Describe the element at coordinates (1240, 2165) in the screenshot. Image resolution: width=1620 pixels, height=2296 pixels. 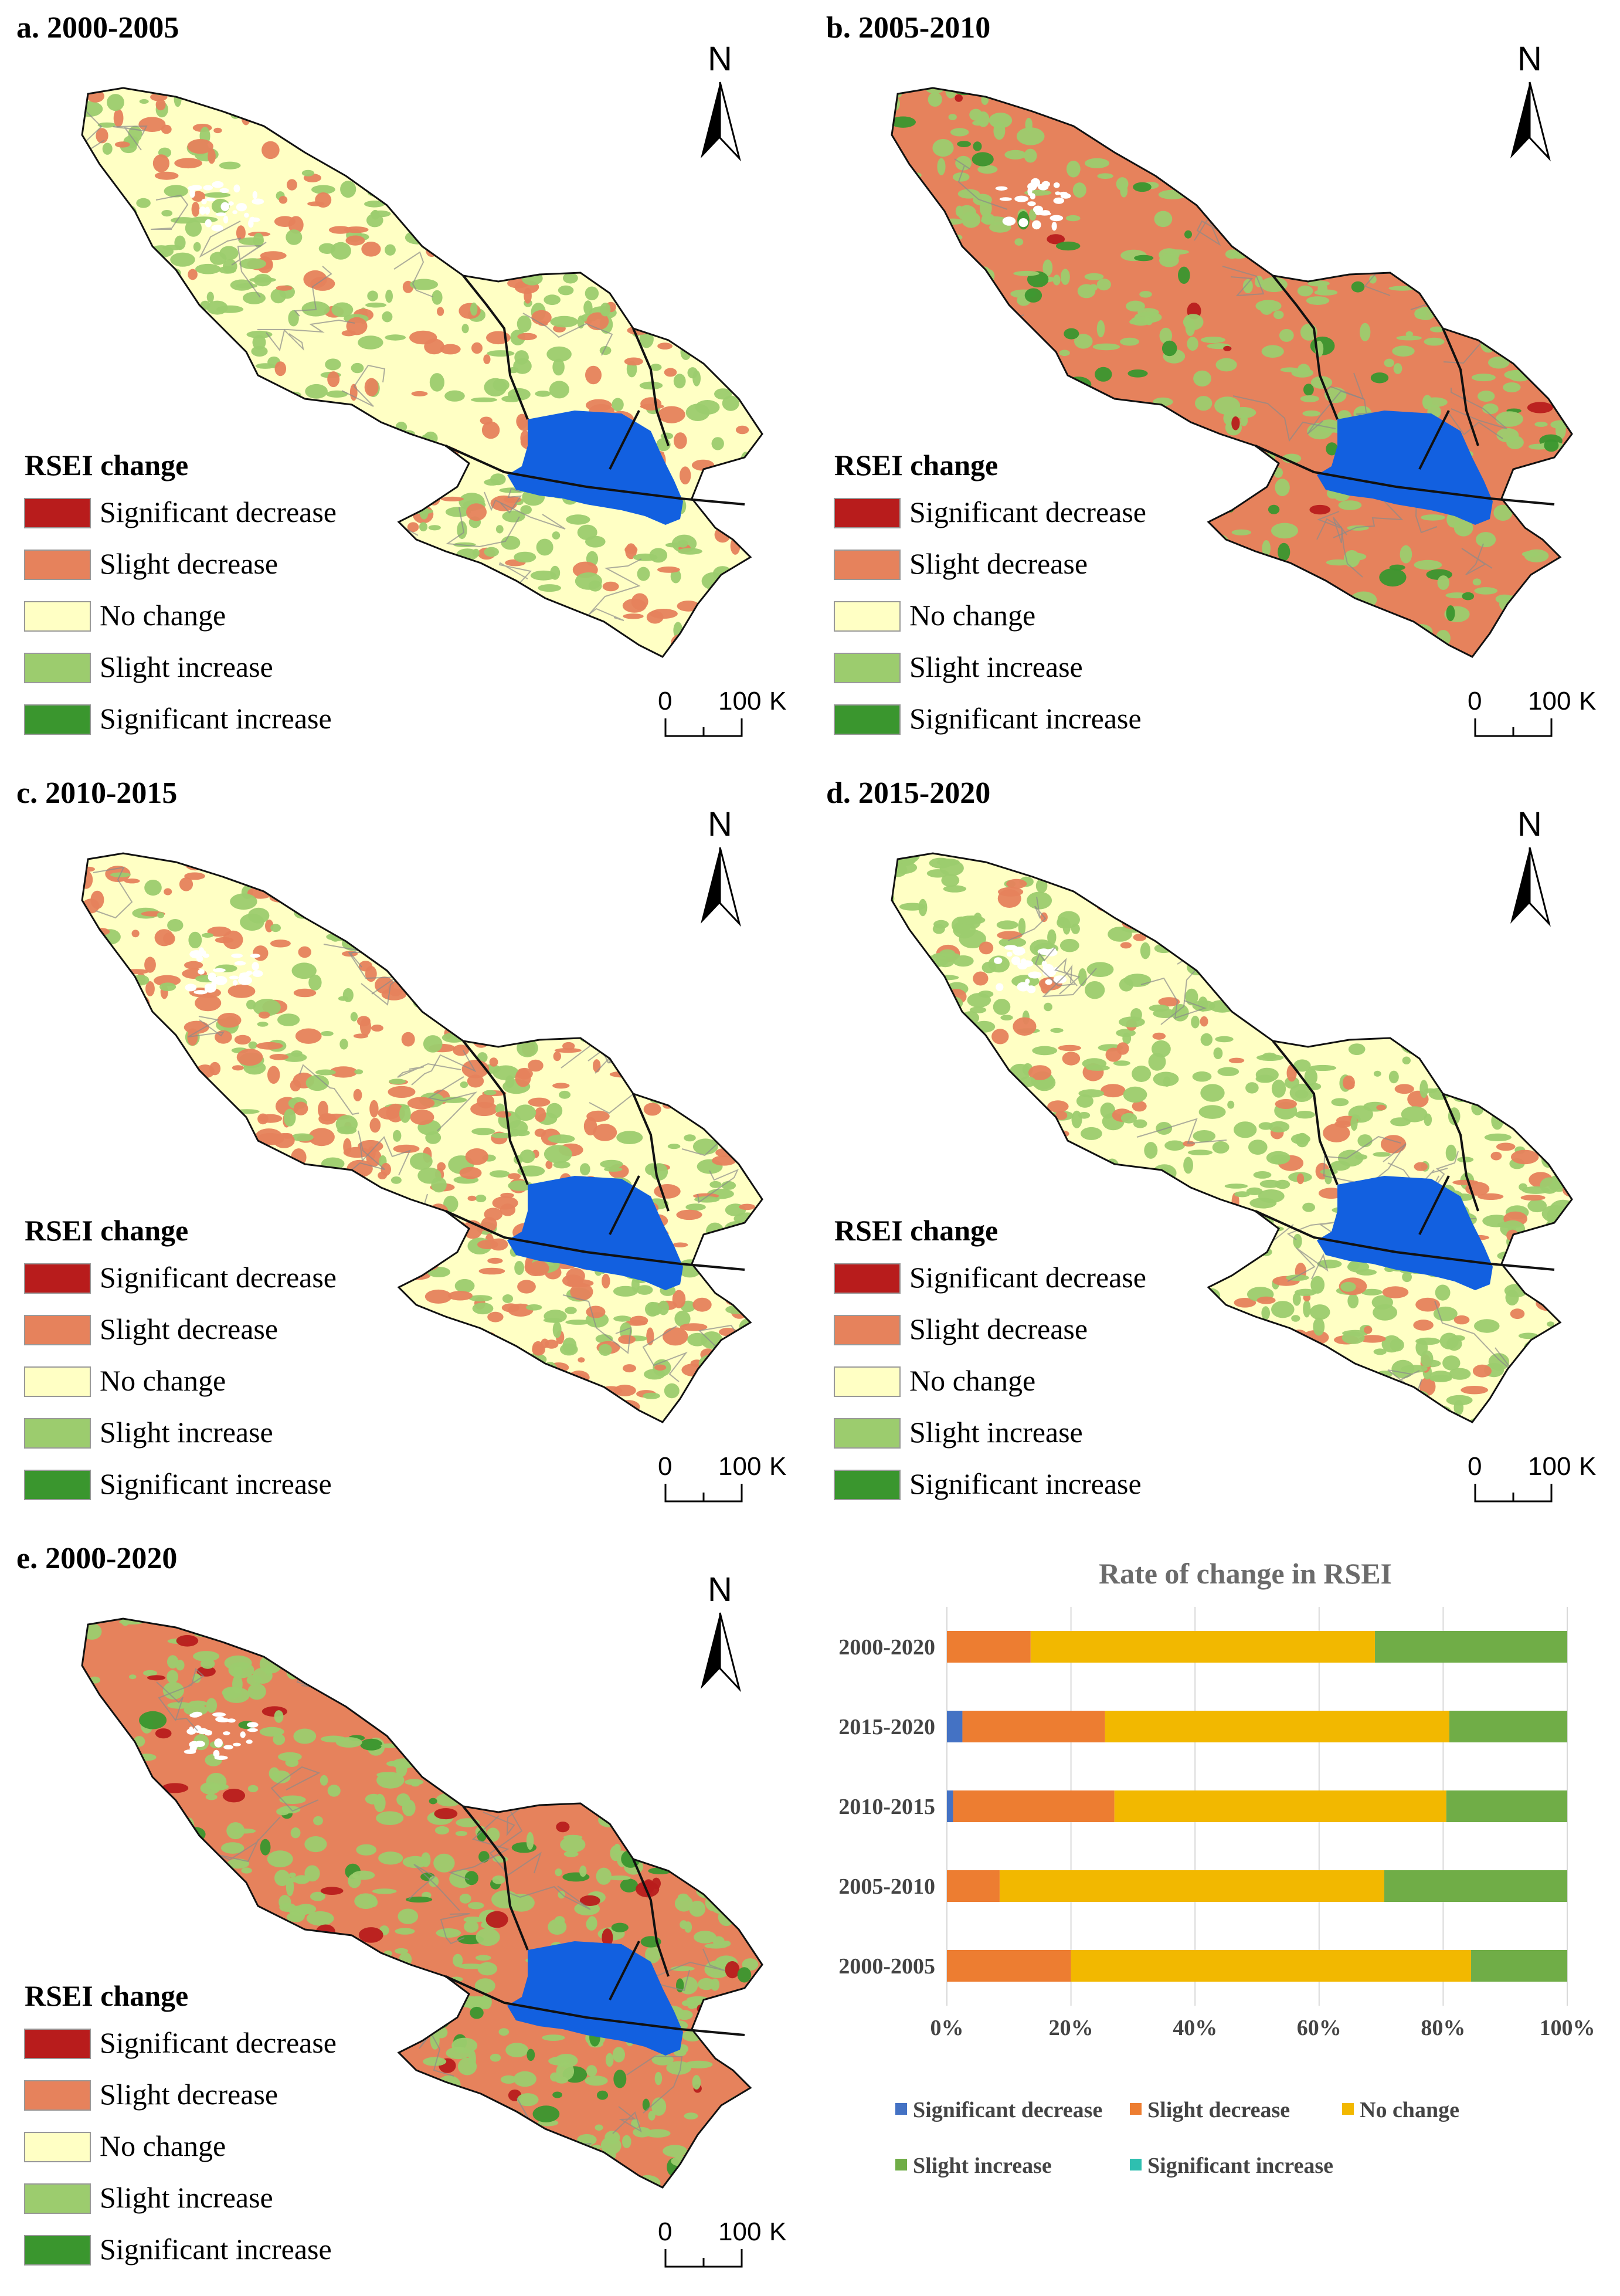
I see `chart-legend-label: Significant increase` at that location.